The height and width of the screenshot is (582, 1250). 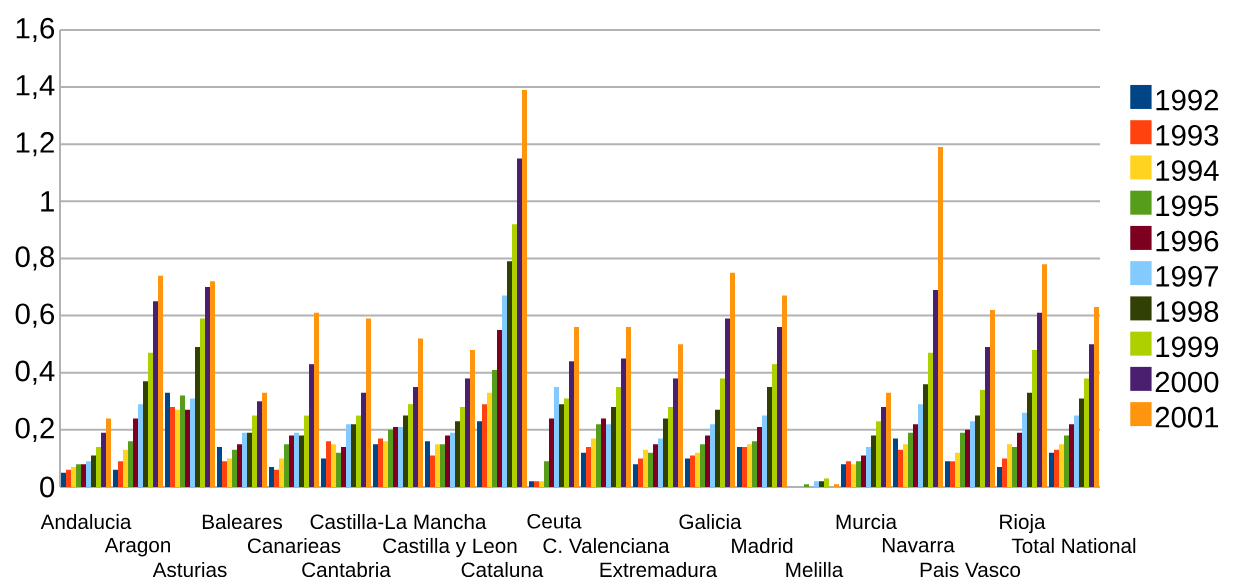 What do you see at coordinates (47, 201) in the screenshot?
I see `y-tick-label: 1` at bounding box center [47, 201].